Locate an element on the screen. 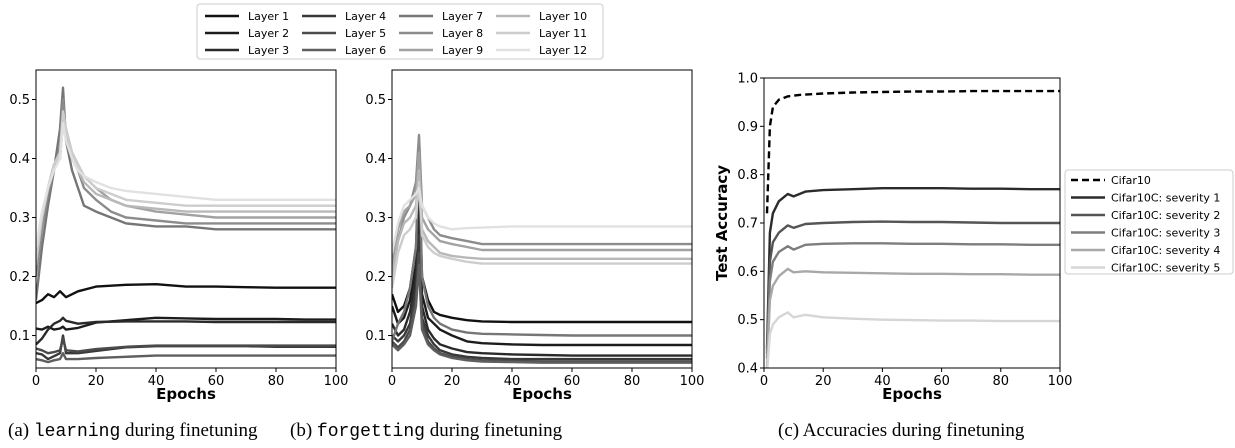 The image size is (1235, 448). legend-label: Layer 7 is located at coordinates (462, 16).